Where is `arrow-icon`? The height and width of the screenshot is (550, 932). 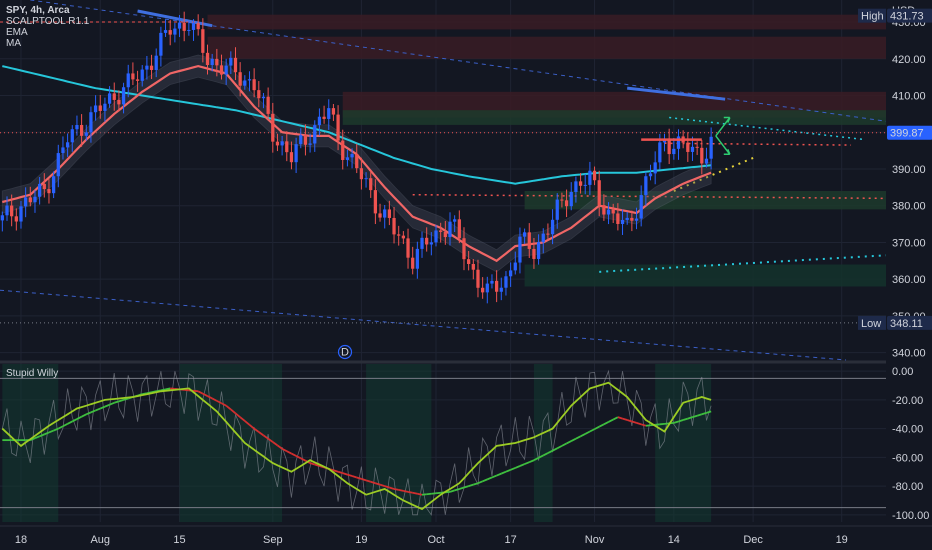 arrow-icon is located at coordinates (727, 119).